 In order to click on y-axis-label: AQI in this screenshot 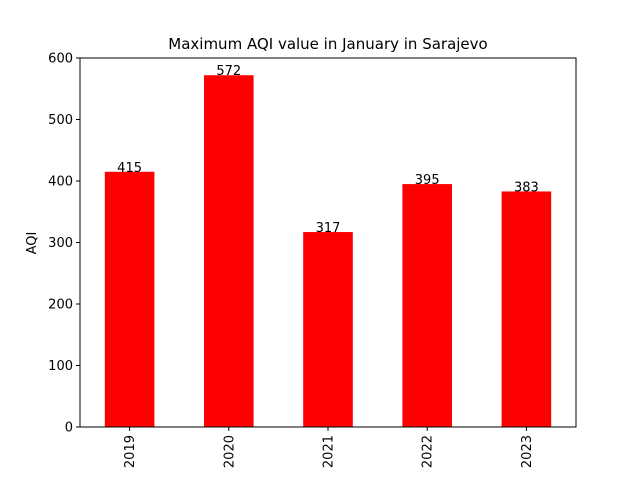, I will do `click(32, 243)`.